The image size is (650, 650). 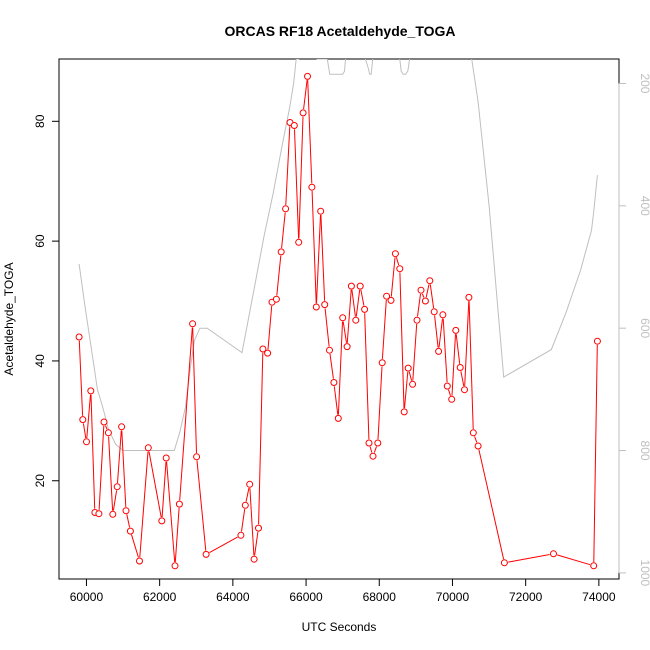 I want to click on y2-tick-label: 1000, so click(x=644, y=573).